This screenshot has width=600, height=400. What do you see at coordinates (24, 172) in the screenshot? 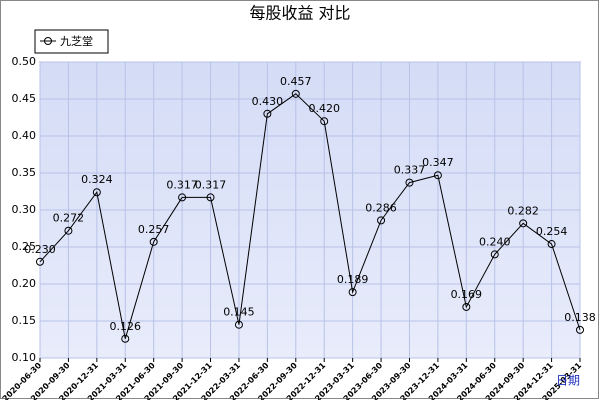
I see `y-tick-label: 0.35` at bounding box center [24, 172].